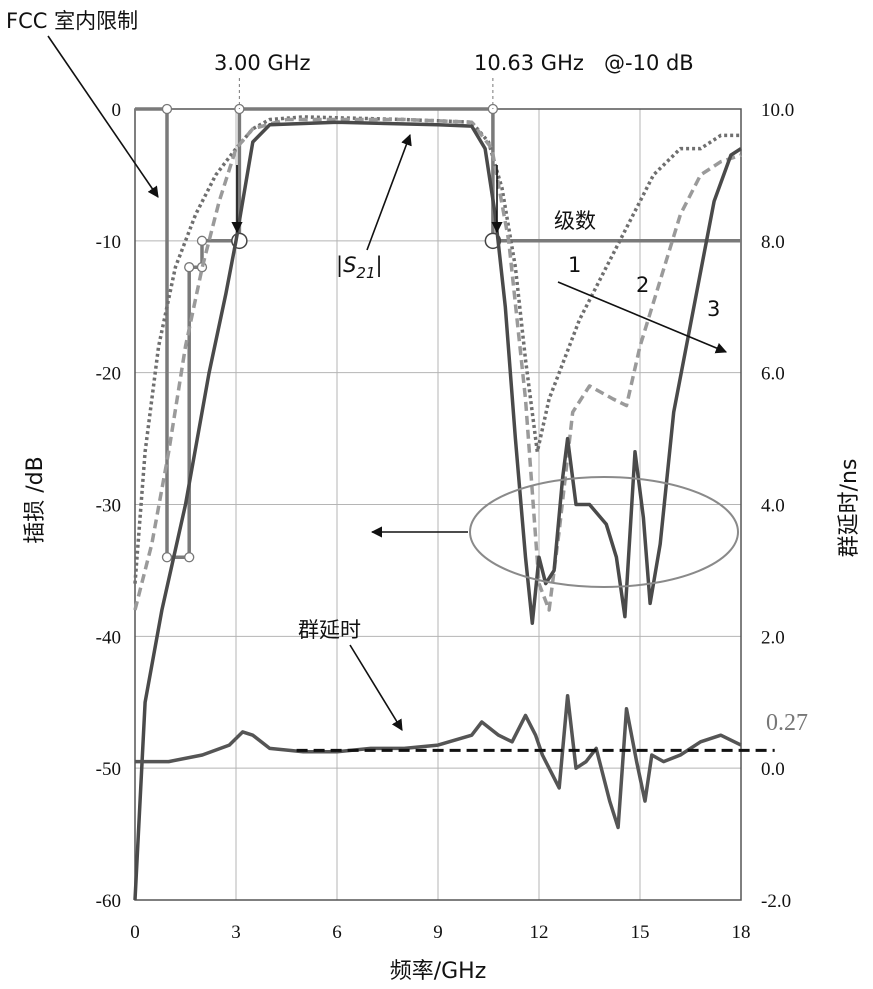 This screenshot has height=989, width=873. What do you see at coordinates (773, 769) in the screenshot?
I see `y-right-tick-label: 0.0` at bounding box center [773, 769].